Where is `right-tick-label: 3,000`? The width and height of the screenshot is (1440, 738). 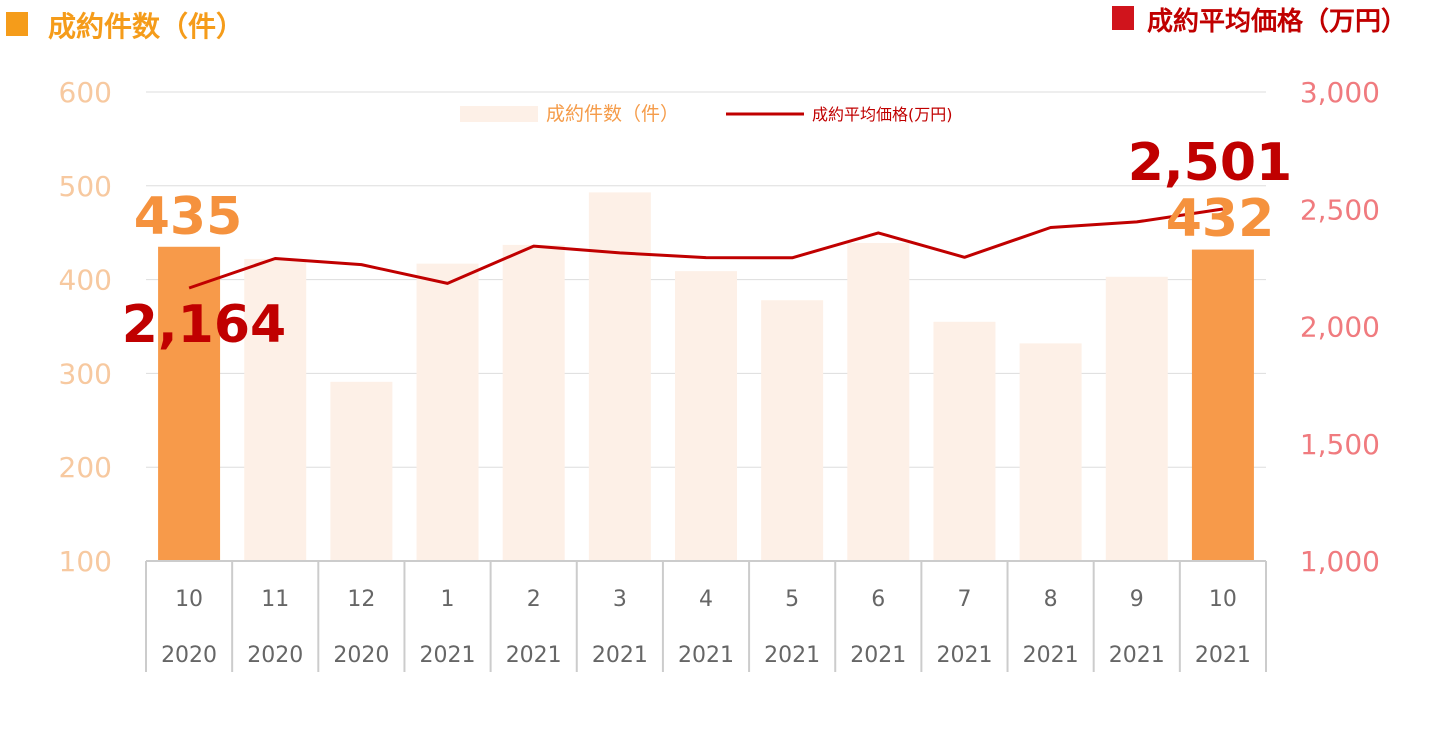
right-tick-label: 3,000 is located at coordinates (1340, 92).